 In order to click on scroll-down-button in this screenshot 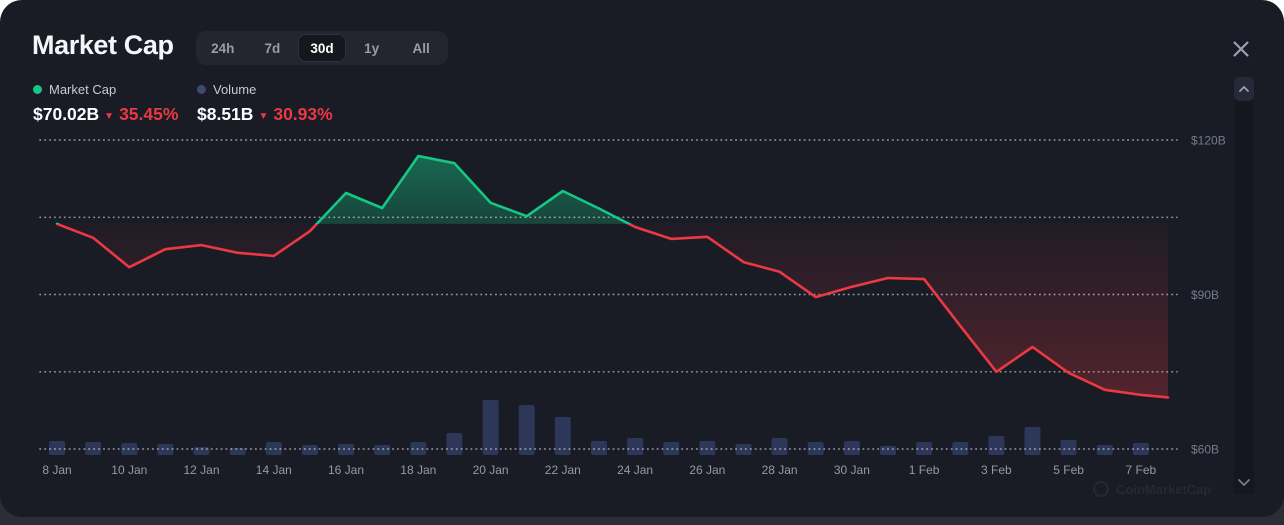, I will do `click(1244, 482)`.